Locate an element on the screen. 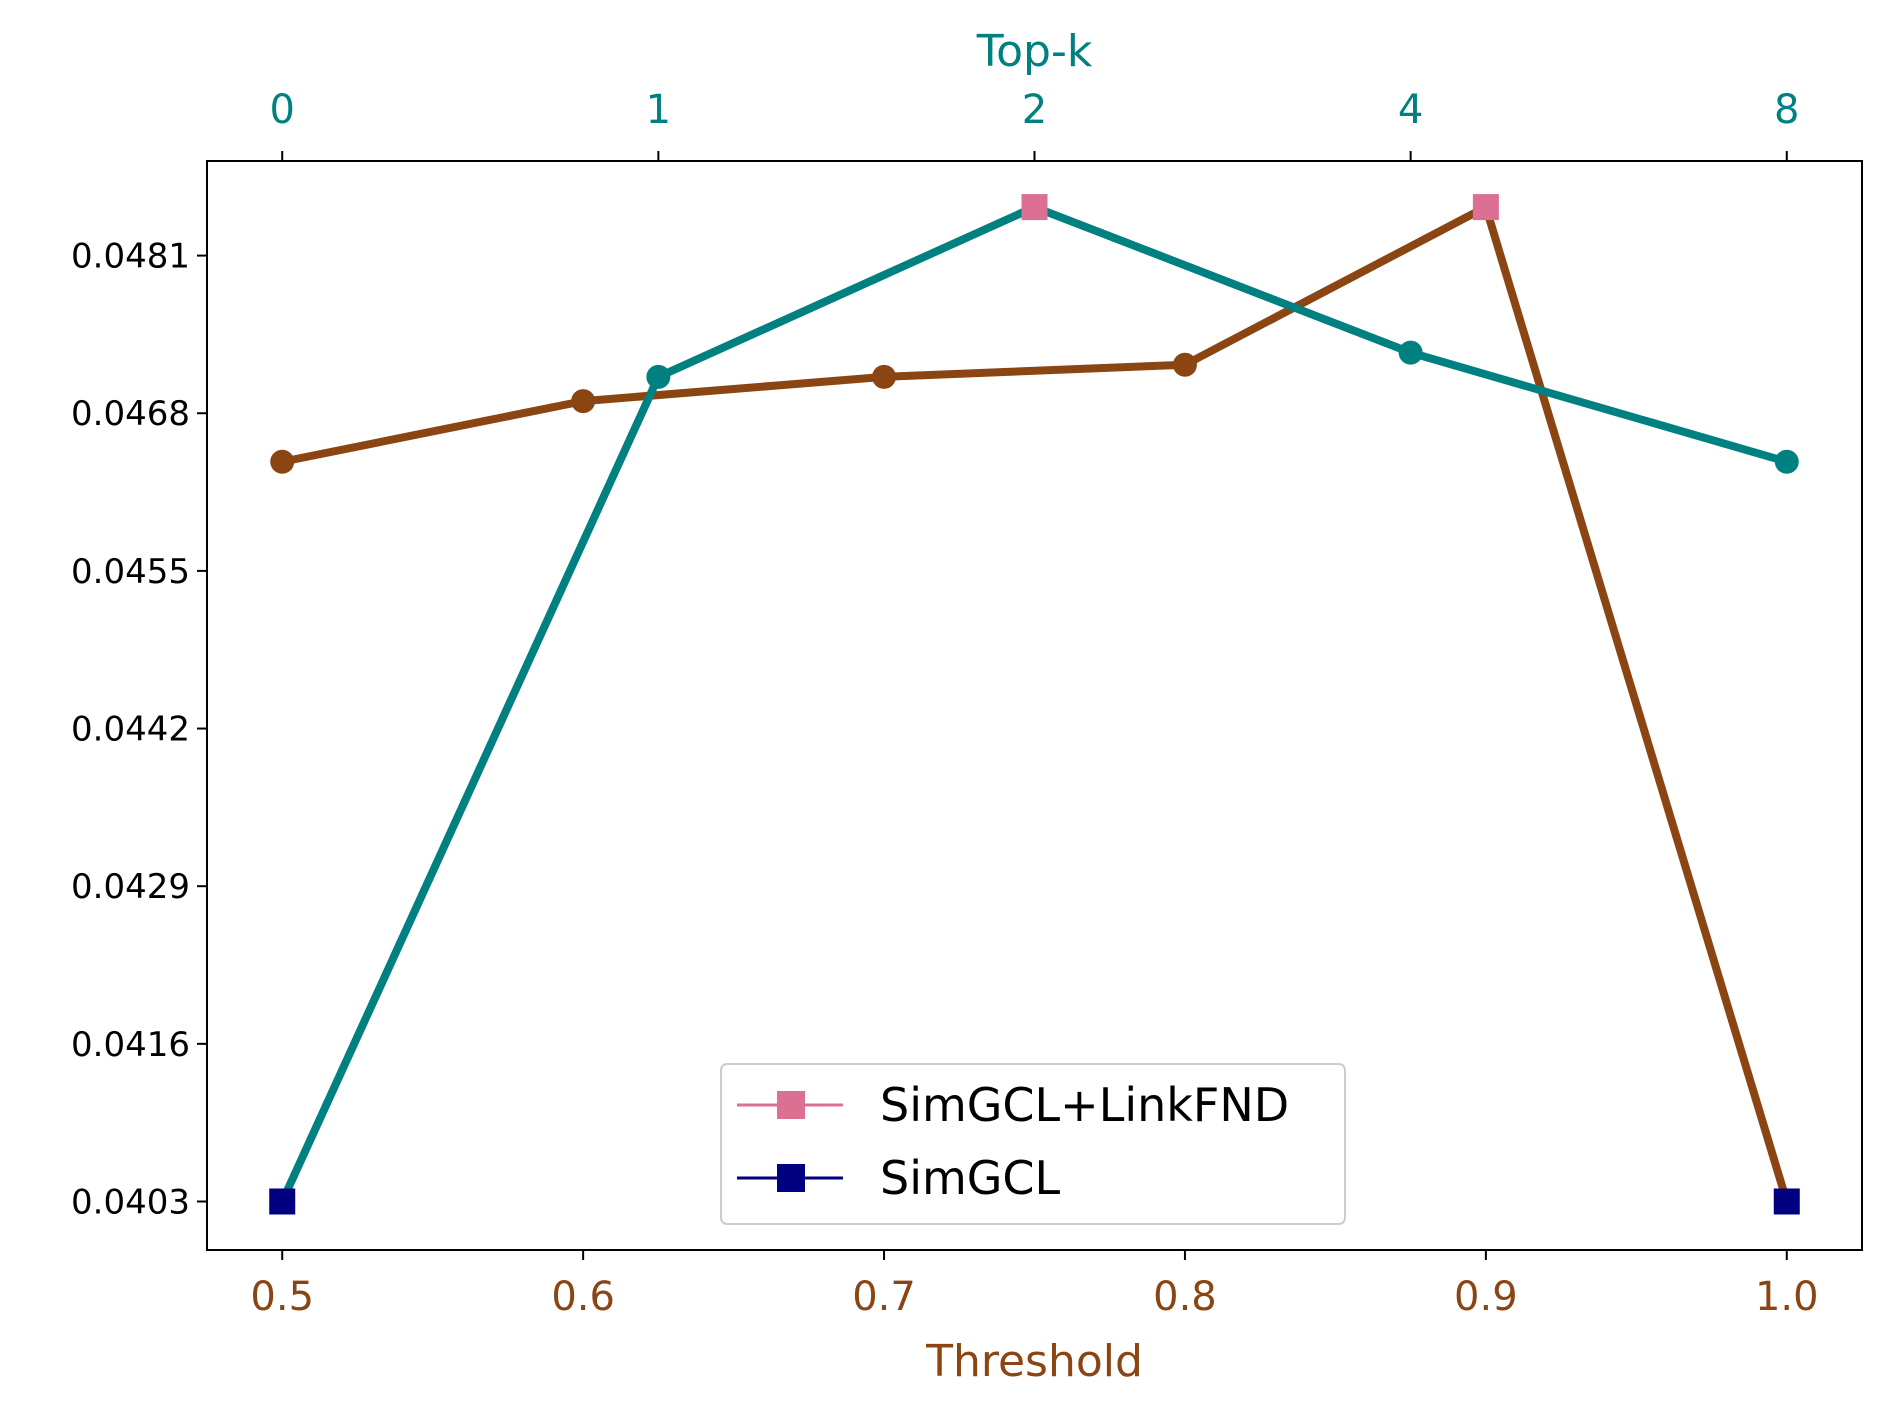 The height and width of the screenshot is (1421, 1889). y-tick-label: 0.0468 is located at coordinates (130, 414).